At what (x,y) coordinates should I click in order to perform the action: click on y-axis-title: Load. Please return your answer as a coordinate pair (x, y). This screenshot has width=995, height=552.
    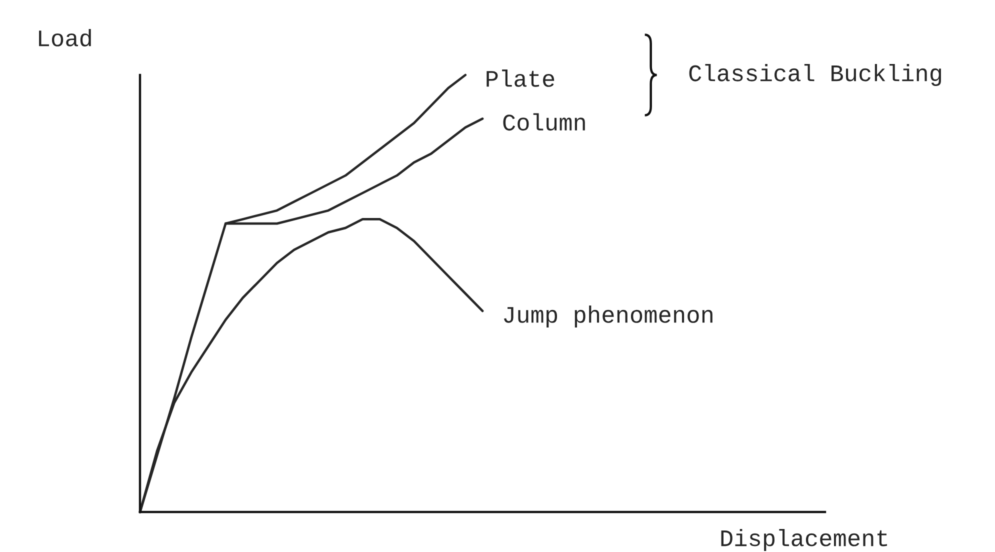
    Looking at the image, I should click on (65, 37).